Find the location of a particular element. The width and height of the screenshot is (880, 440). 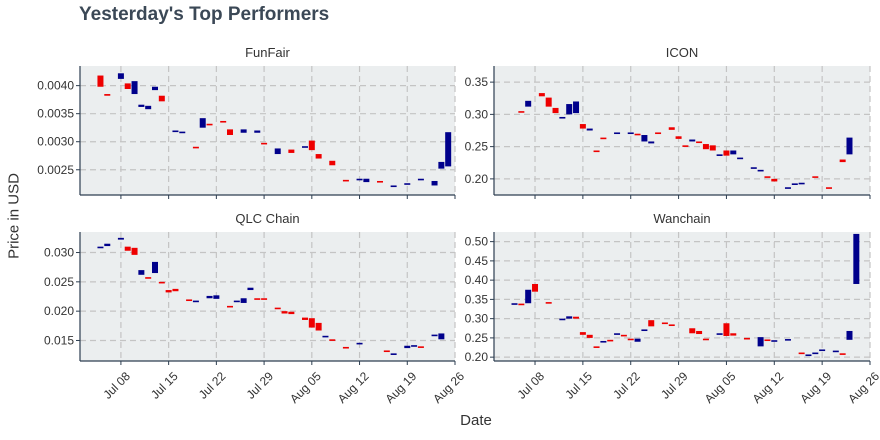

y-tick-label: 0.0025 is located at coordinates (55, 170).